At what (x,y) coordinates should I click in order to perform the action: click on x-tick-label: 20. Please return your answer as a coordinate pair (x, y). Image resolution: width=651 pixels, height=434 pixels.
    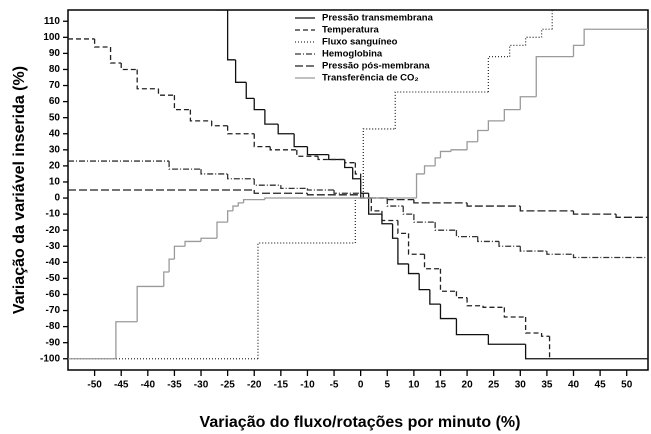
    Looking at the image, I should click on (468, 385).